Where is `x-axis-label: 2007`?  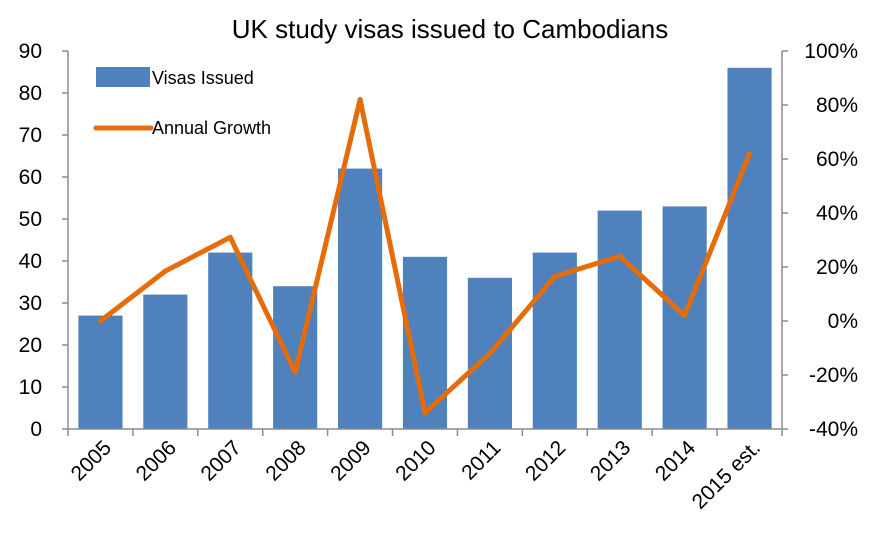 x-axis-label: 2007 is located at coordinates (221, 460).